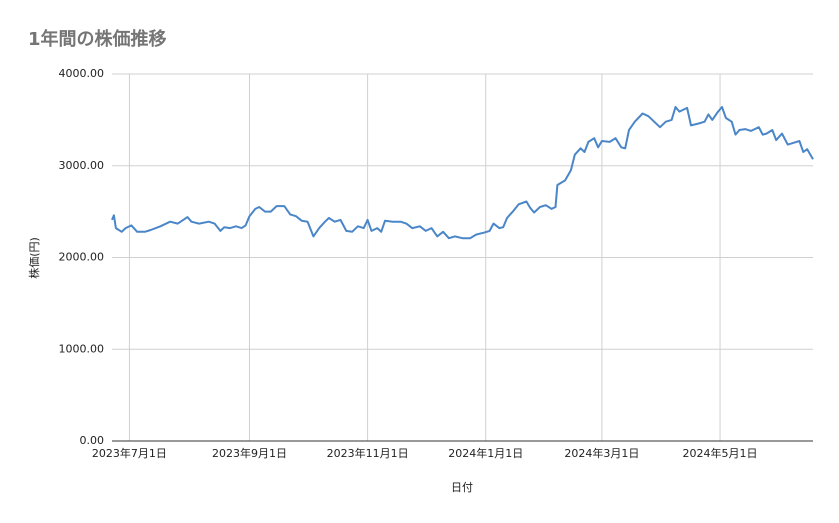 The height and width of the screenshot is (523, 839). What do you see at coordinates (97, 39) in the screenshot?
I see `chart-title: 1年間の株価推移` at bounding box center [97, 39].